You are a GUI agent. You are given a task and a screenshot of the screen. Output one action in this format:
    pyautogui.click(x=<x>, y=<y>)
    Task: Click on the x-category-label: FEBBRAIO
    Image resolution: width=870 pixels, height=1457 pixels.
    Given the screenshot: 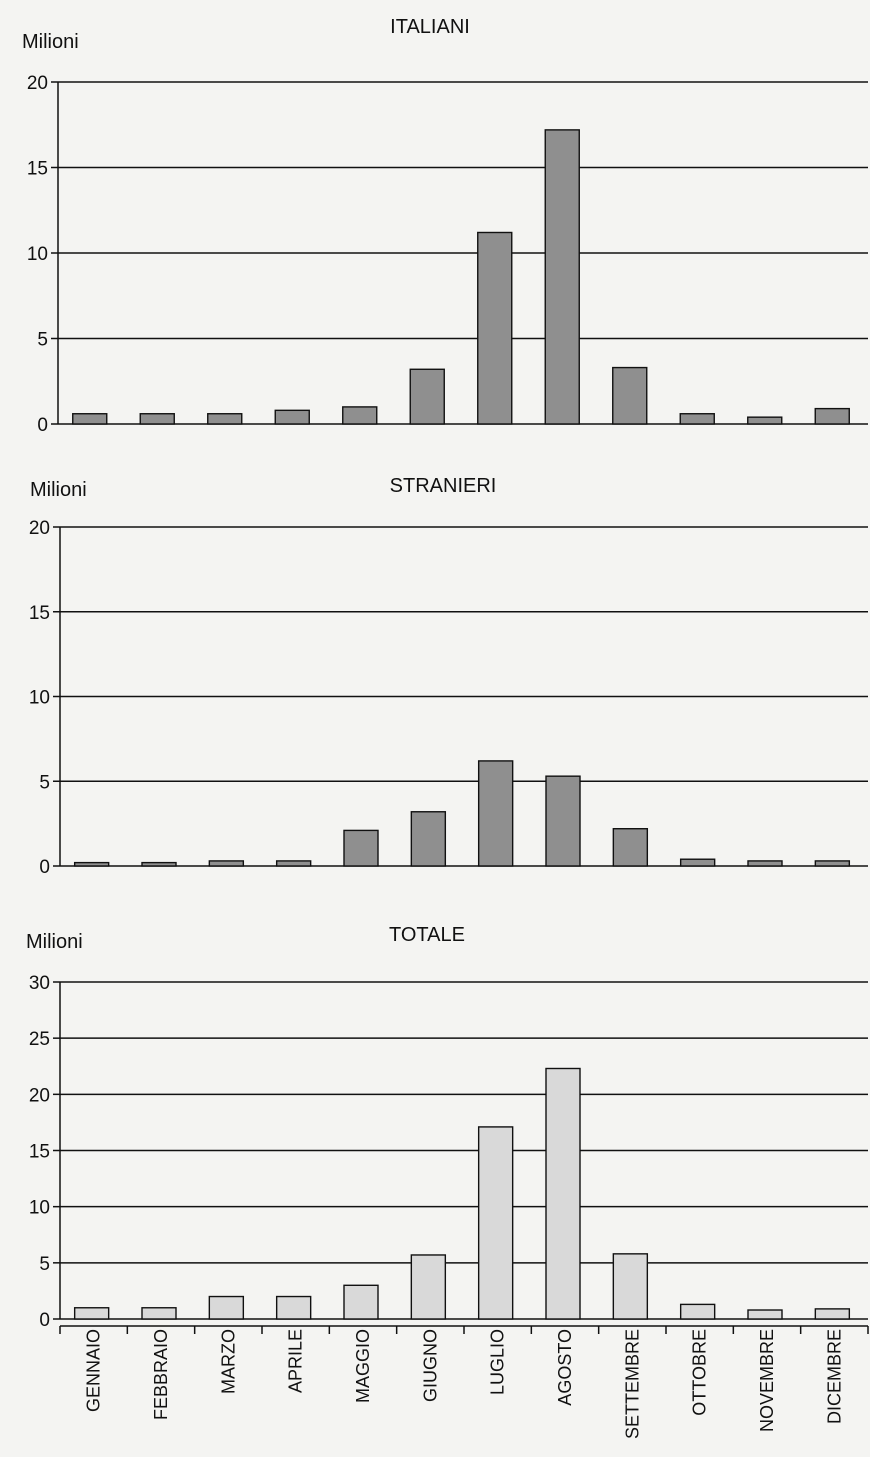 What is the action you would take?
    pyautogui.click(x=161, y=1374)
    